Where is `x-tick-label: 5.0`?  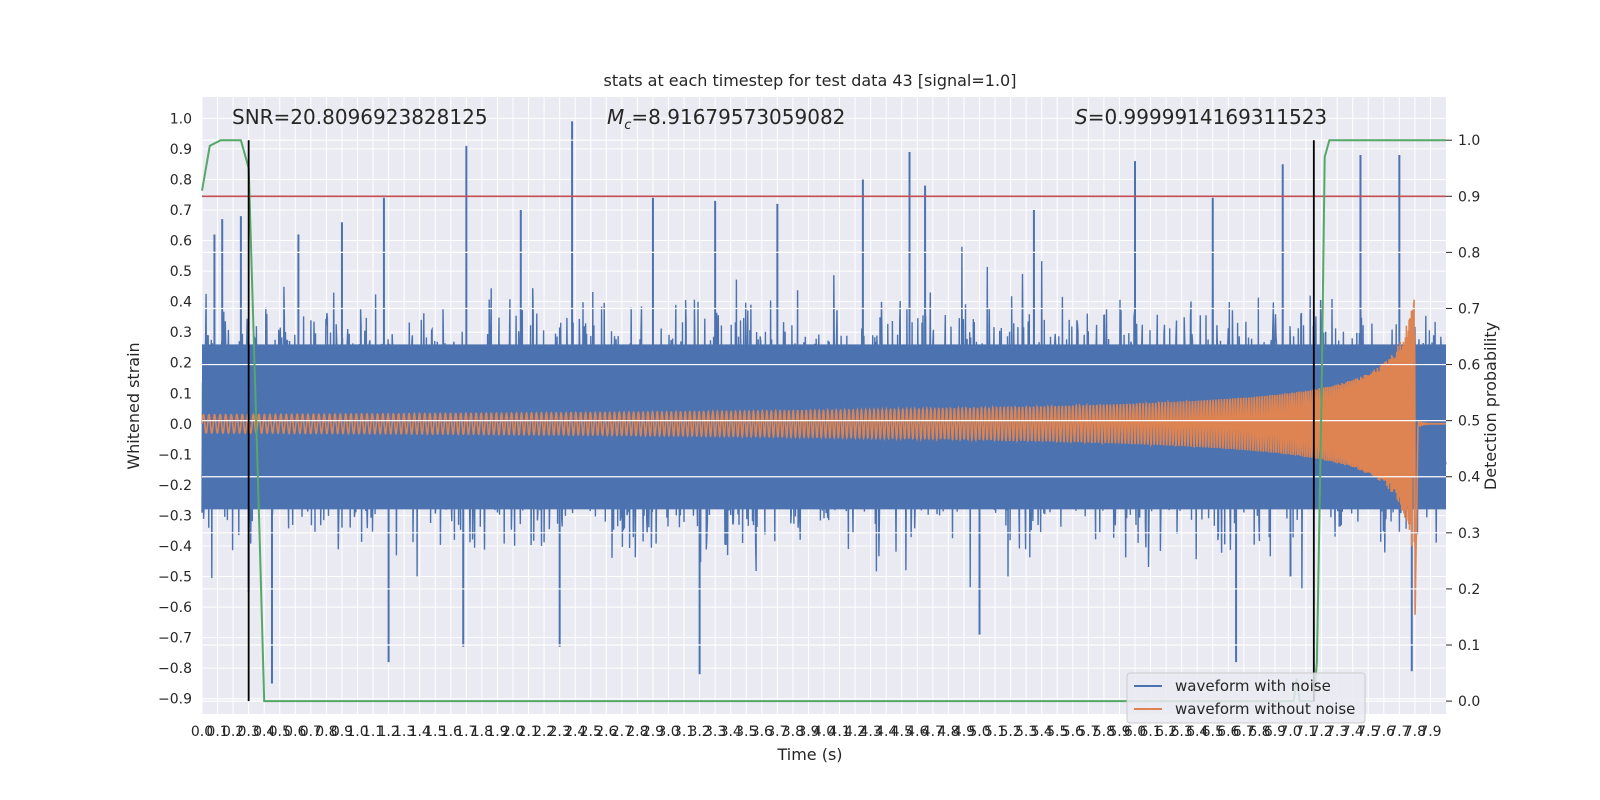
x-tick-label: 5.0 is located at coordinates (979, 732).